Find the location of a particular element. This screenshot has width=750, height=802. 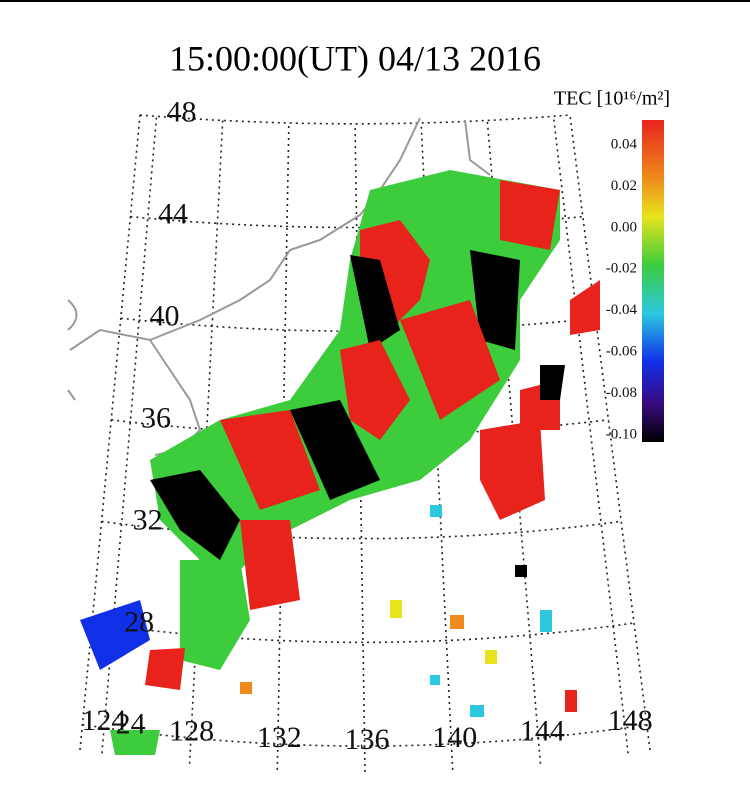

lat-label: 48 is located at coordinates (182, 112).